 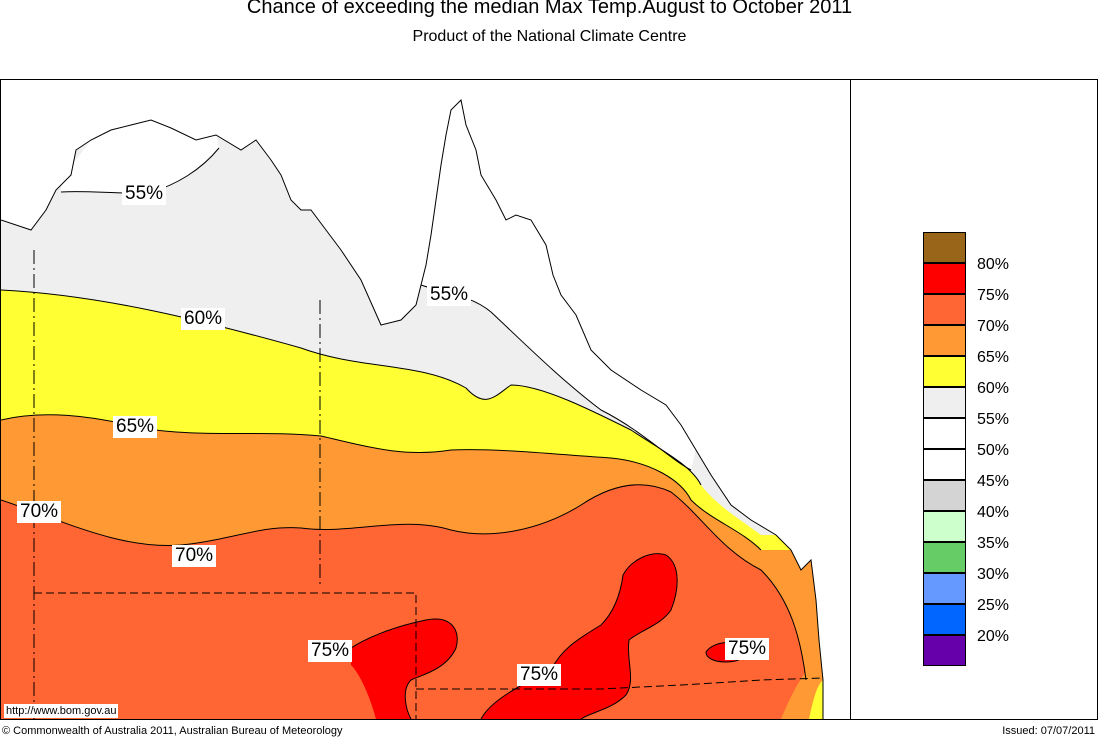 What do you see at coordinates (993, 543) in the screenshot?
I see `legend-label: 35%` at bounding box center [993, 543].